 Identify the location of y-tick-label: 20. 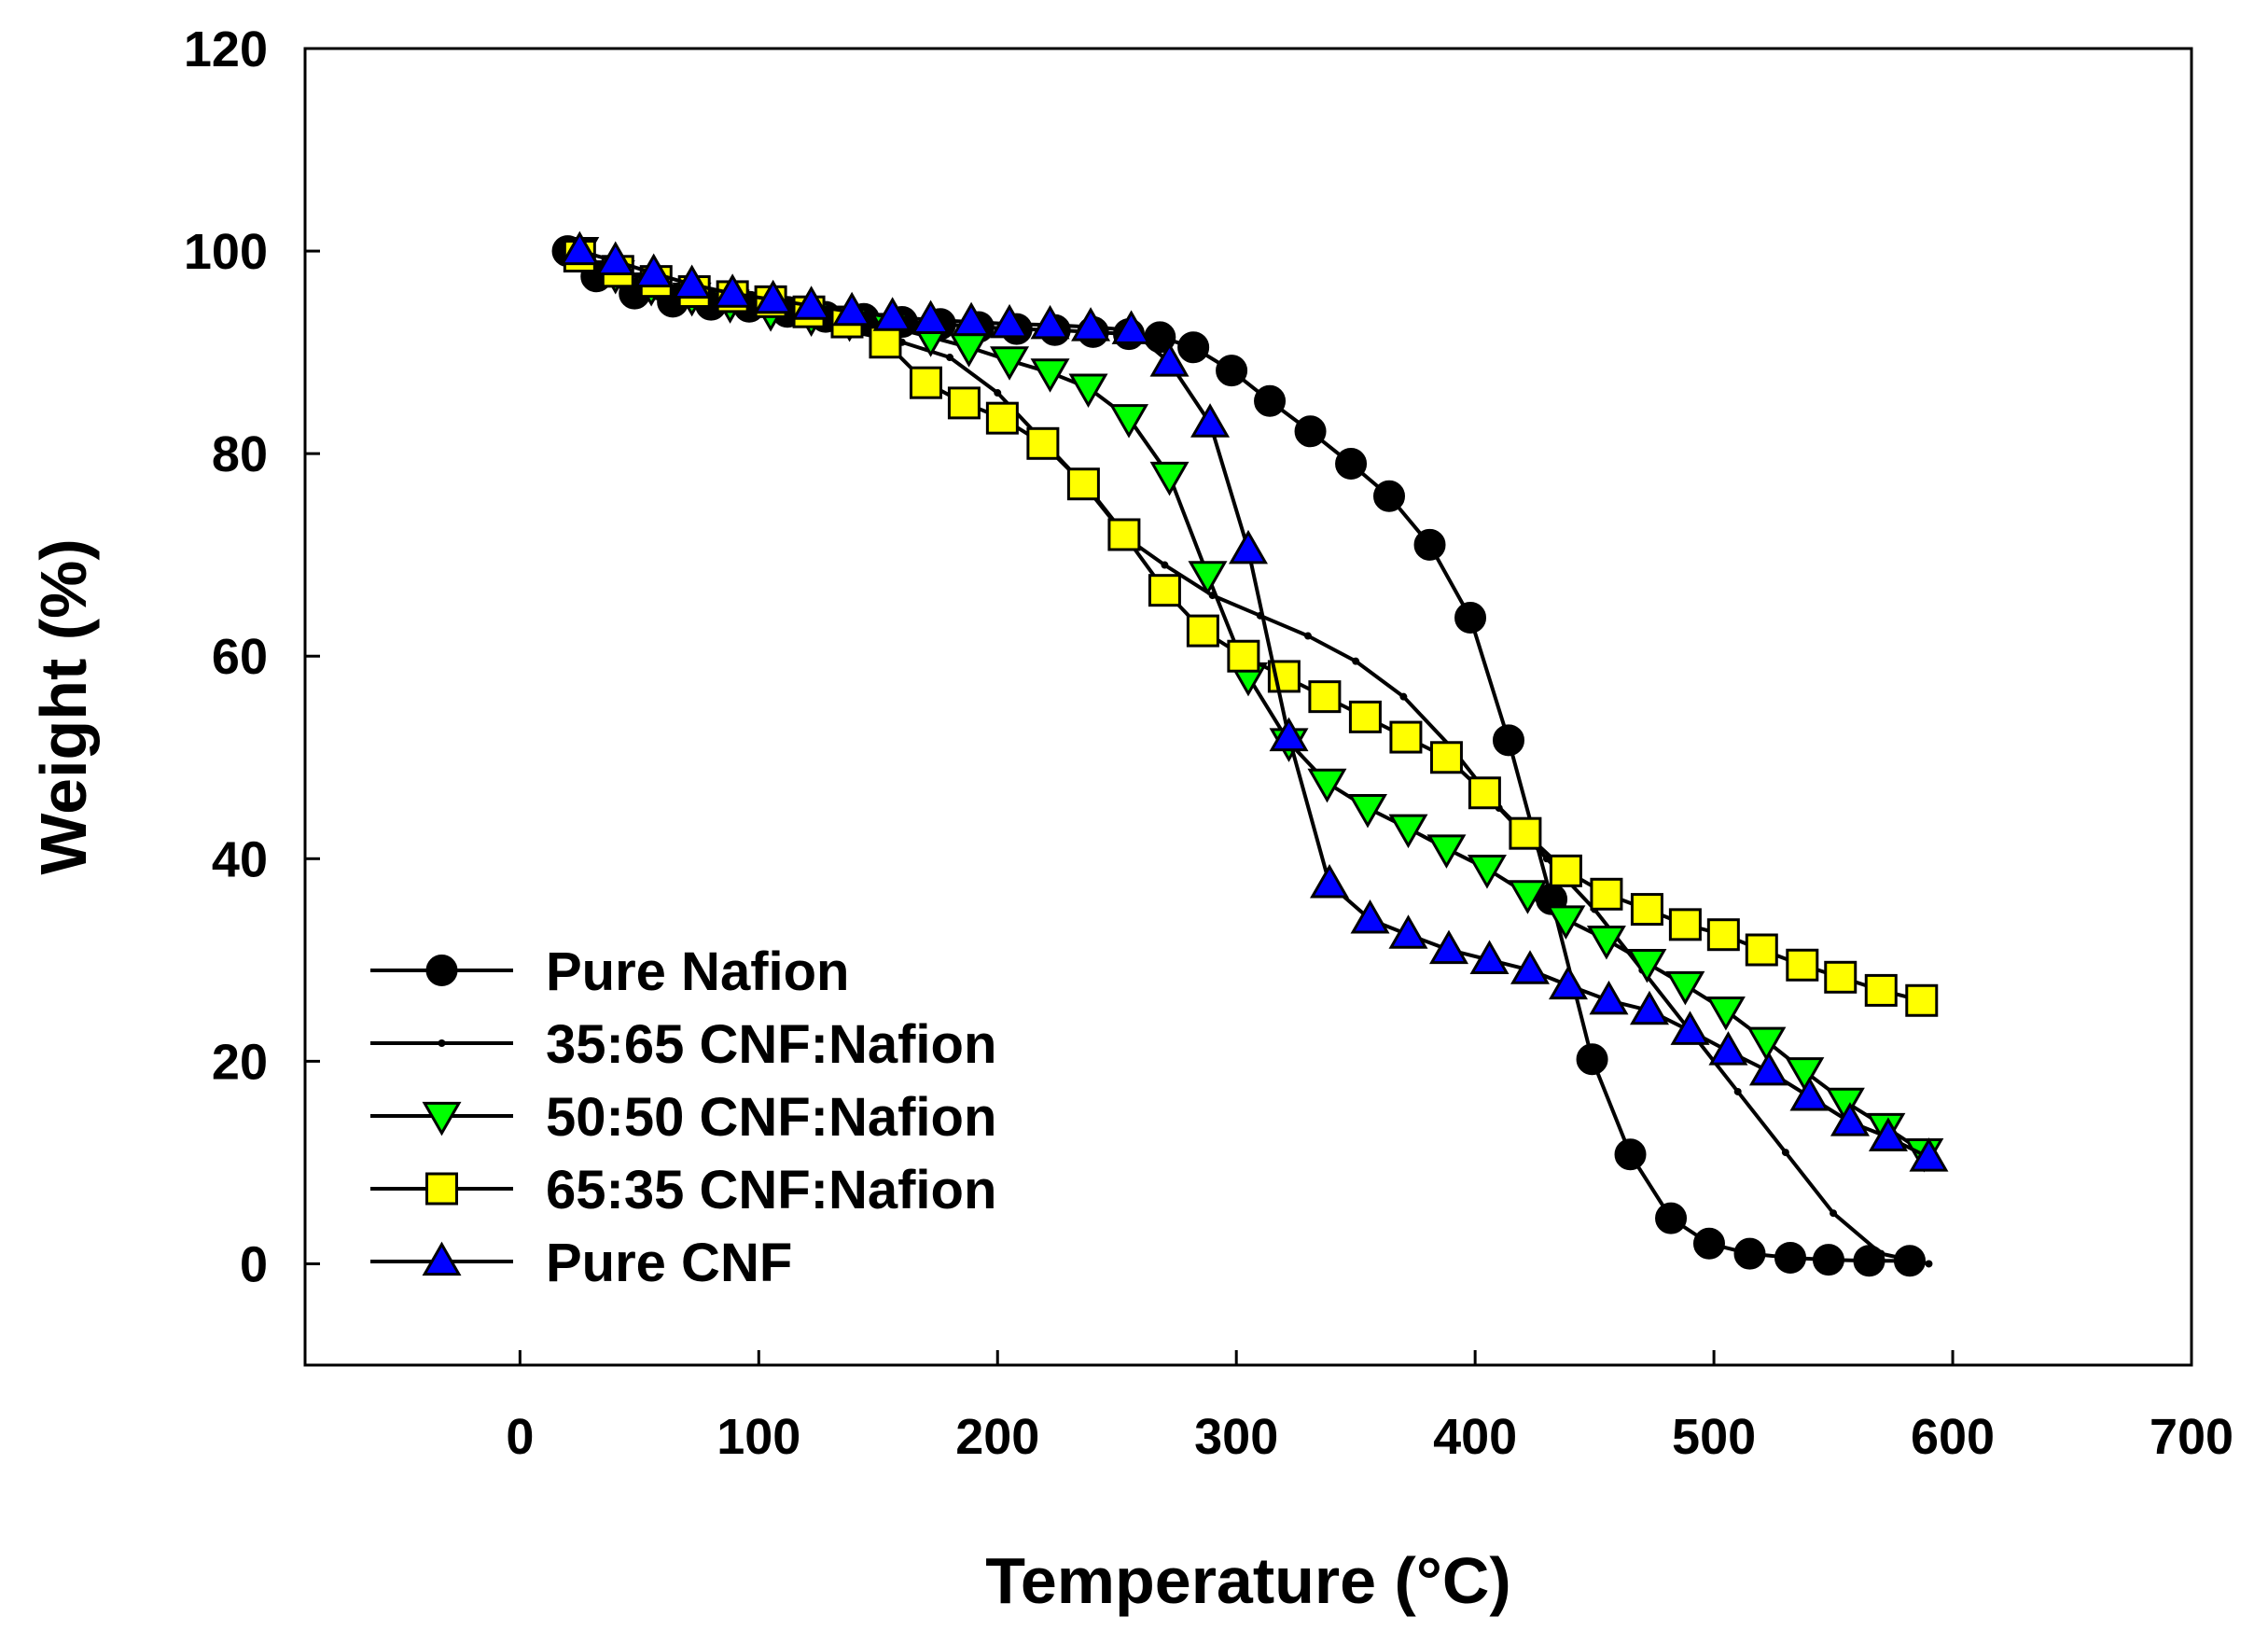
(240, 1062).